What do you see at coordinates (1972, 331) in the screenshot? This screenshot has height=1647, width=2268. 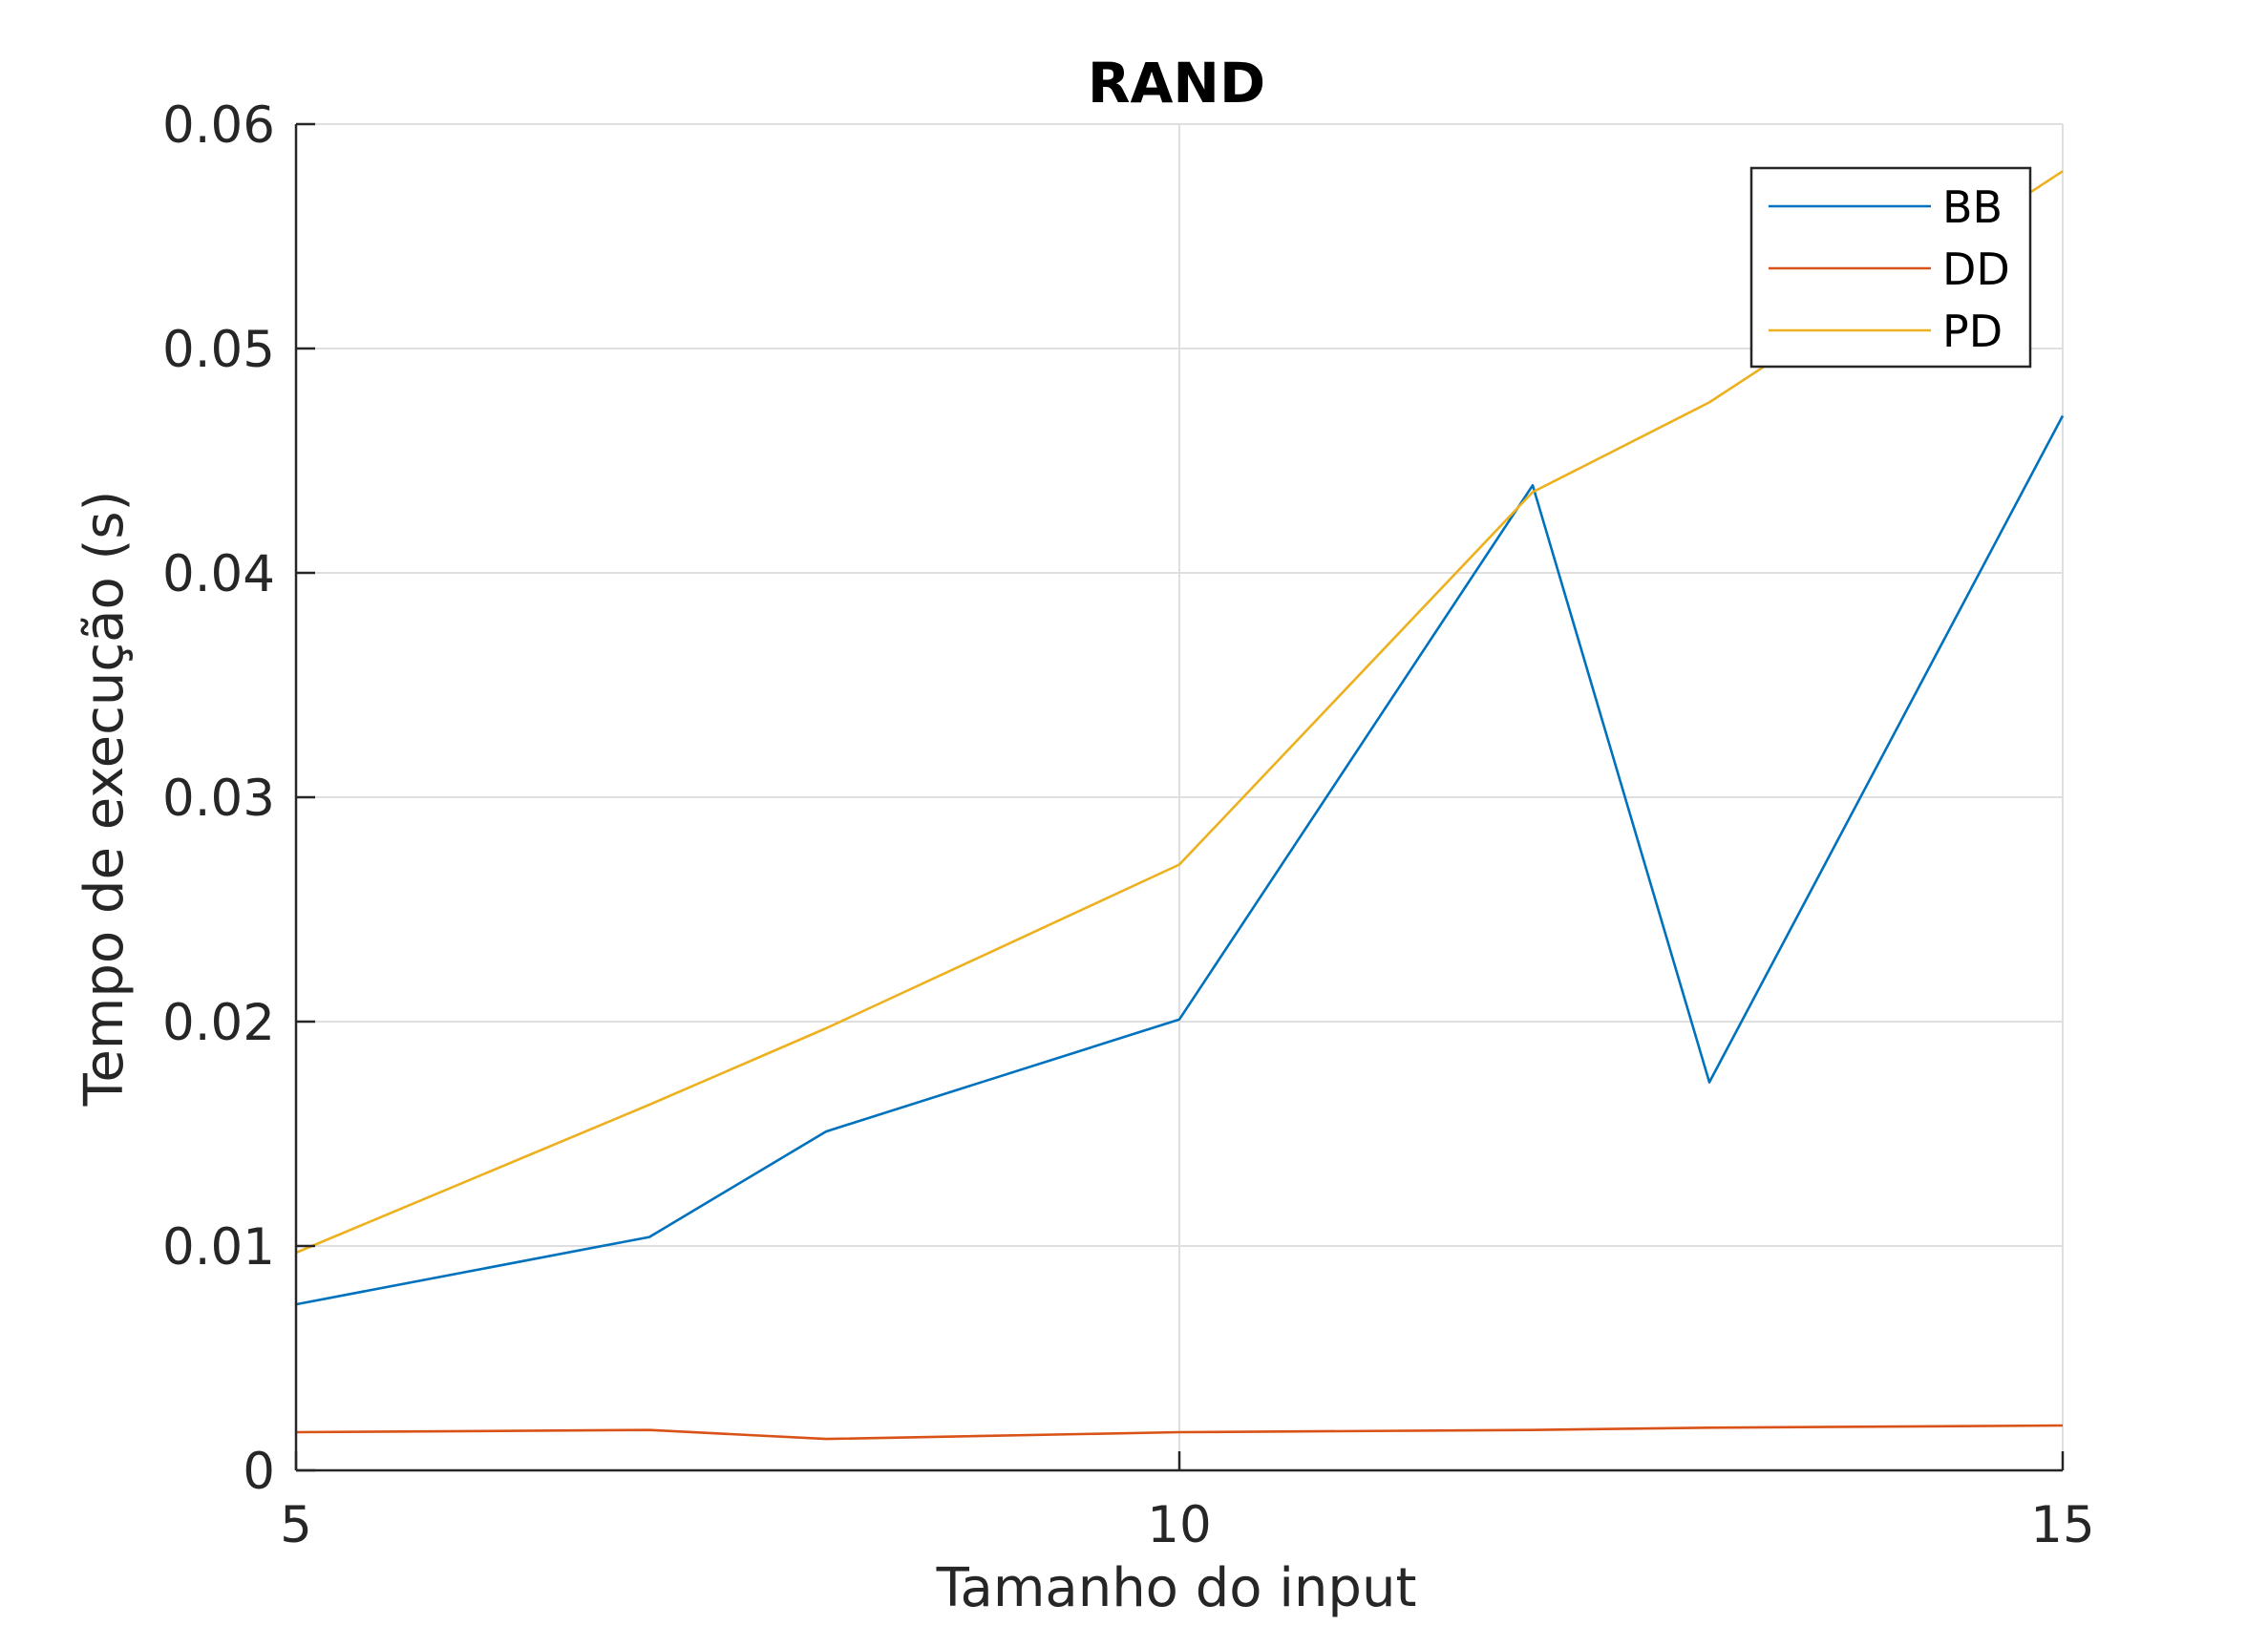 I see `legend-label-pd: PD` at bounding box center [1972, 331].